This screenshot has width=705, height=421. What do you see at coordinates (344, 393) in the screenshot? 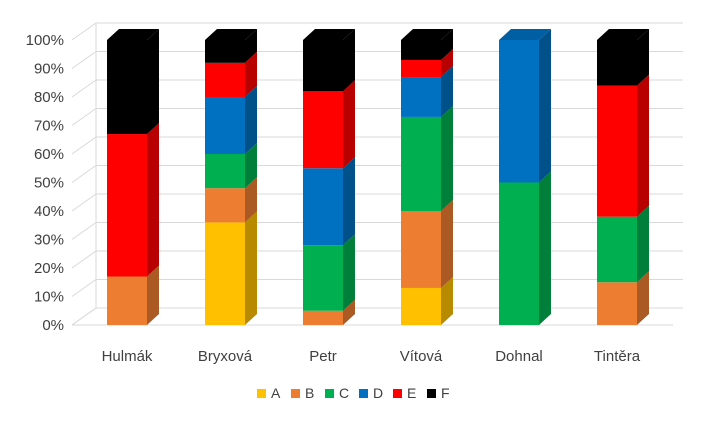
I see `legend-label: C` at bounding box center [344, 393].